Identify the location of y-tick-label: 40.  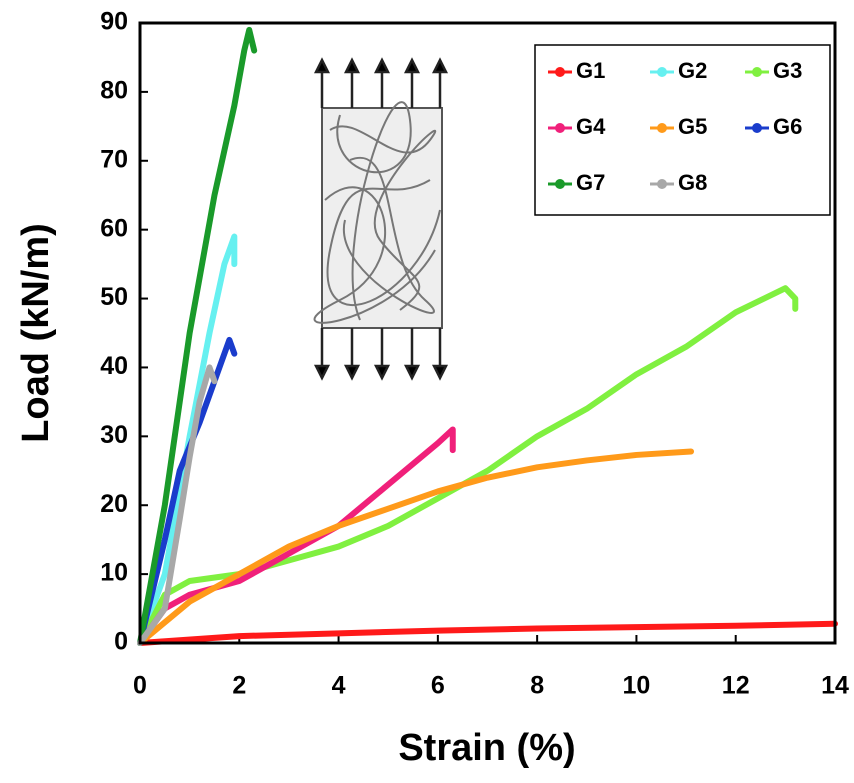
(114, 366).